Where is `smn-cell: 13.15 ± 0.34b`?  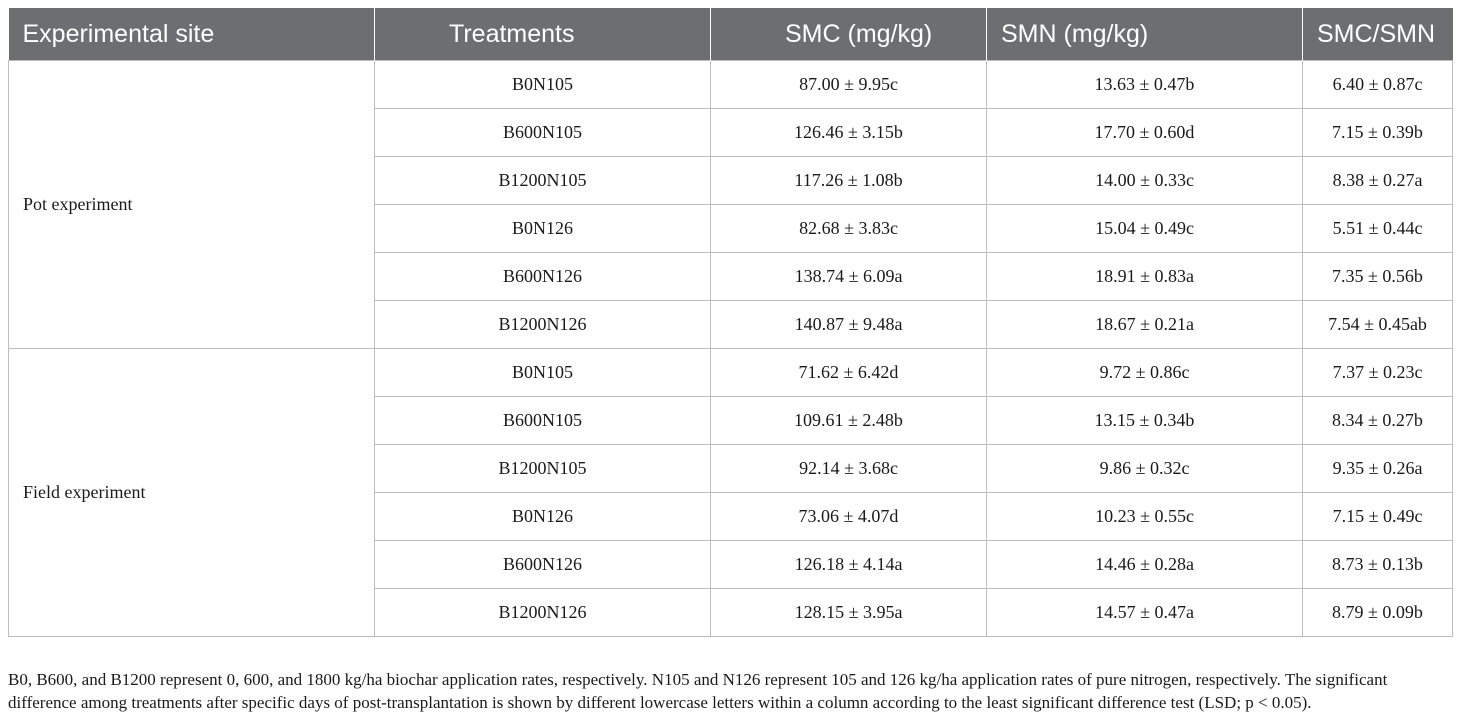
smn-cell: 13.15 ± 0.34b is located at coordinates (1144, 420).